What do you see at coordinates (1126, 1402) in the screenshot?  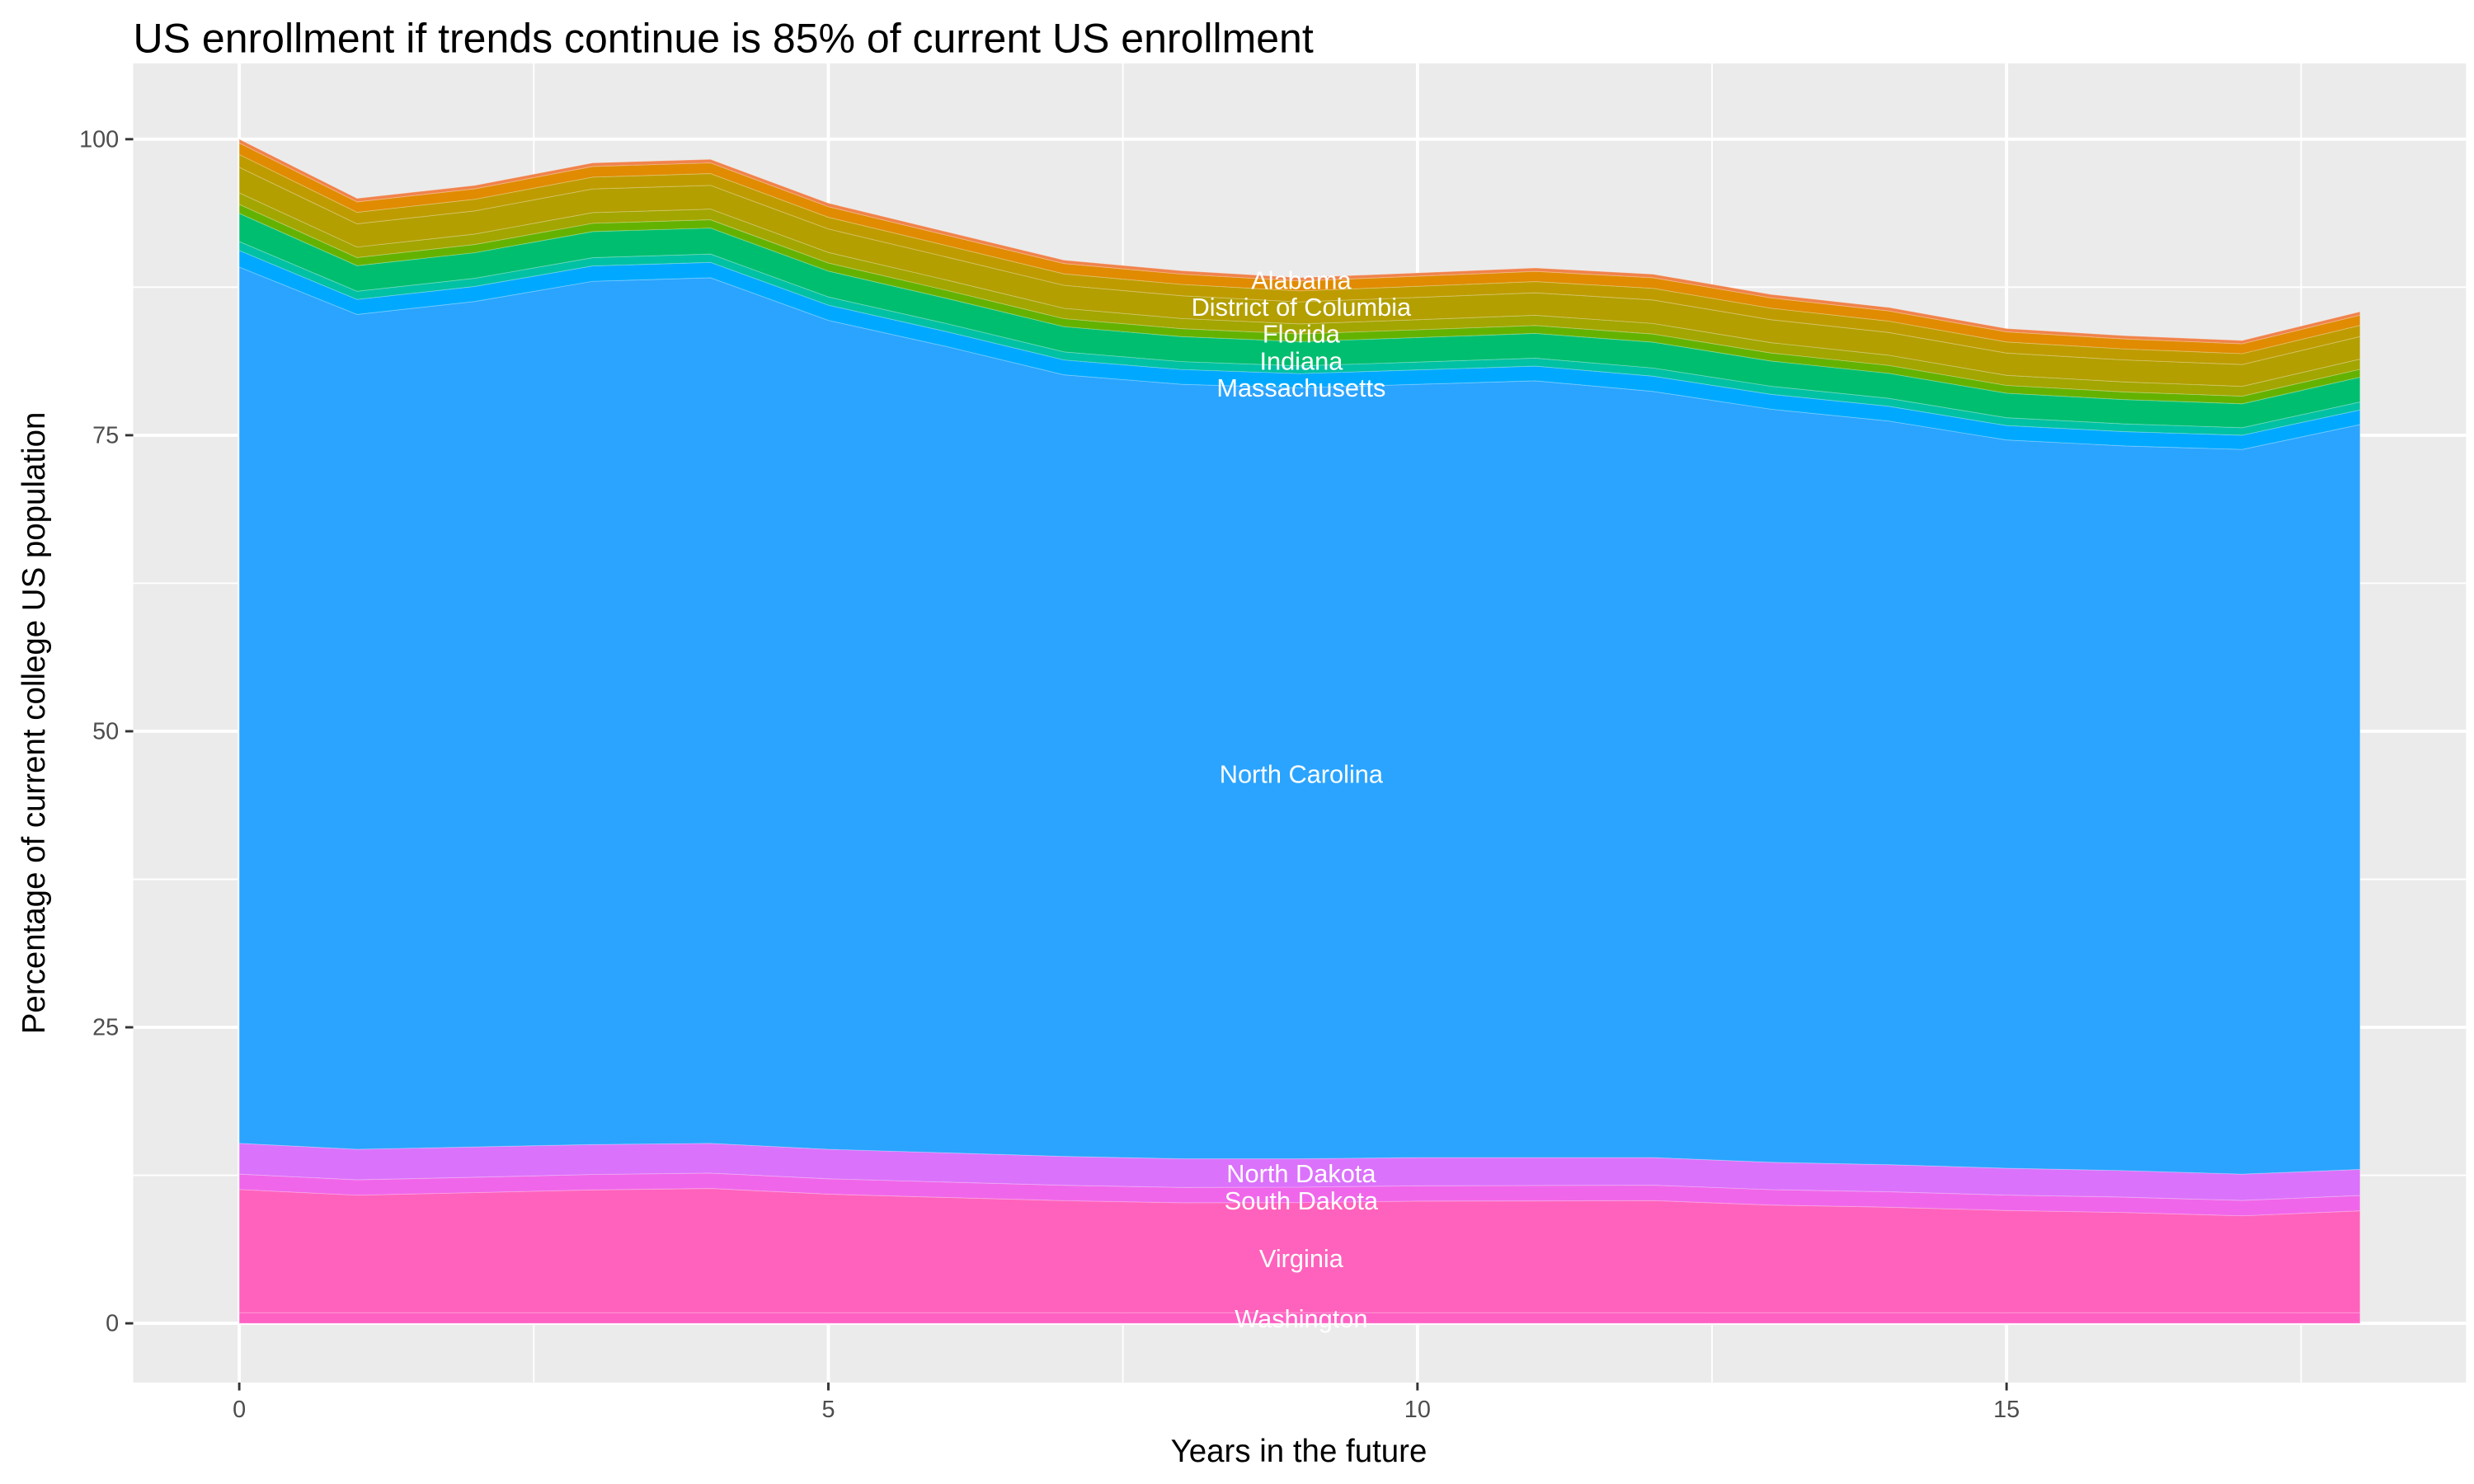 I see `x-axis: 0 5 10 15` at bounding box center [1126, 1402].